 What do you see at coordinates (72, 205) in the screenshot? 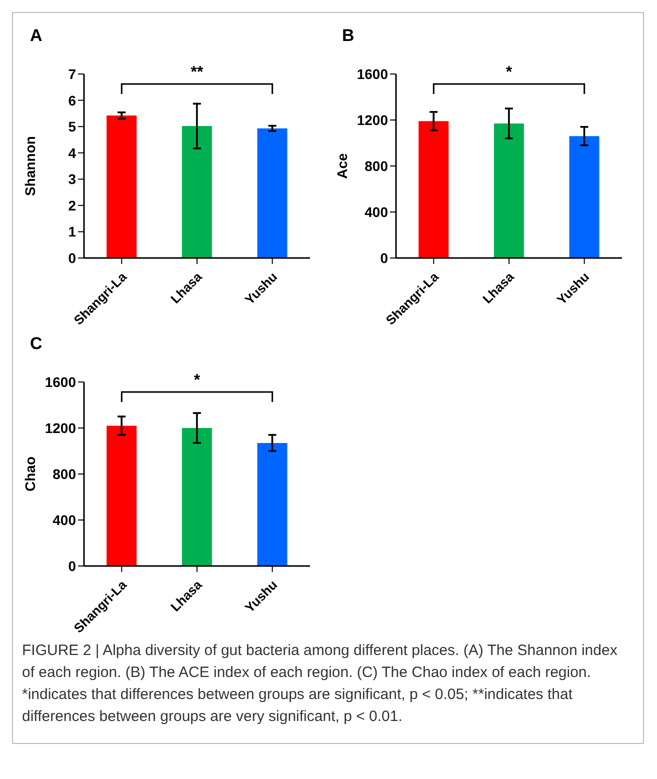
I see `y-tick-label: 2` at bounding box center [72, 205].